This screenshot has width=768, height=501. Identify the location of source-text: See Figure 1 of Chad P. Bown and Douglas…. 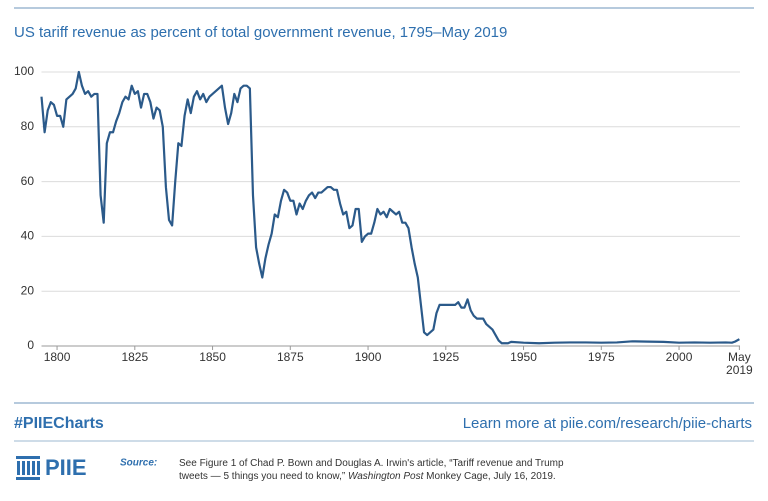
(379, 470).